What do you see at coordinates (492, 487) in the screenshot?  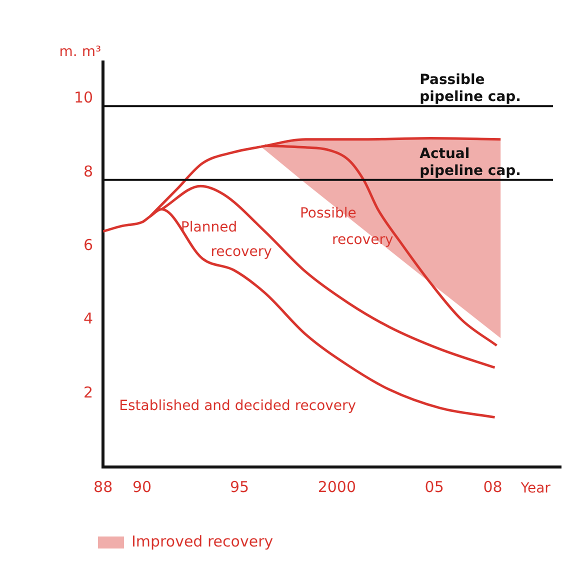 I see `x-tick-label: 08` at bounding box center [492, 487].